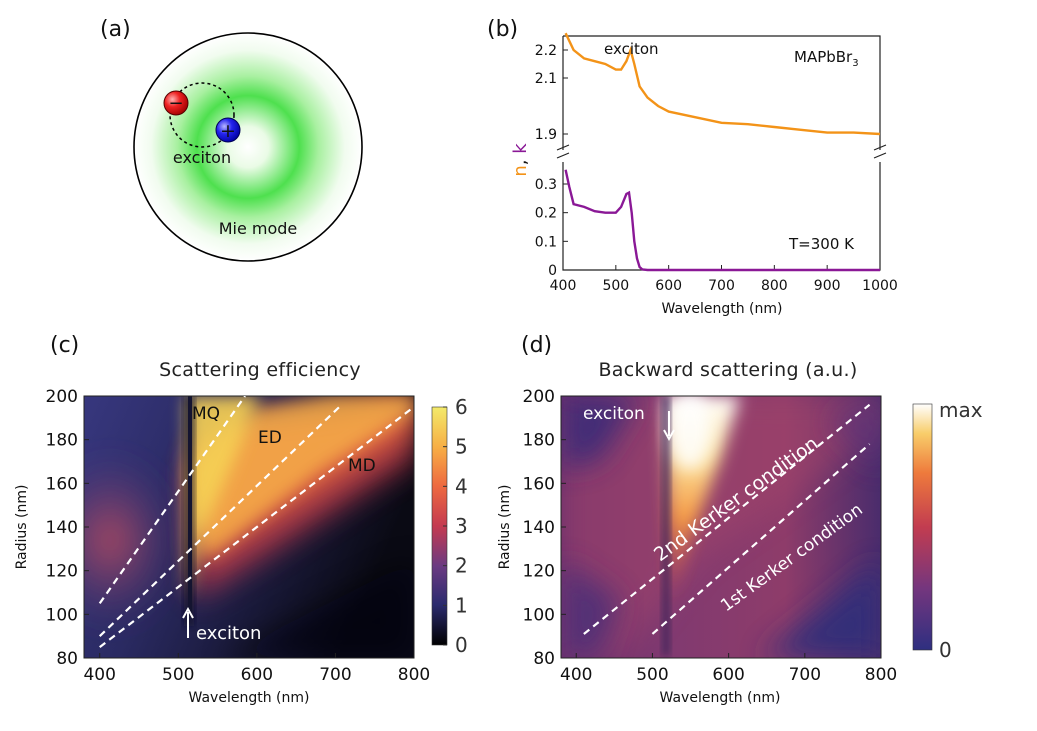 This screenshot has width=1037, height=731. Describe the element at coordinates (546, 135) in the screenshot. I see `n-ytick-label: 1.9` at that location.